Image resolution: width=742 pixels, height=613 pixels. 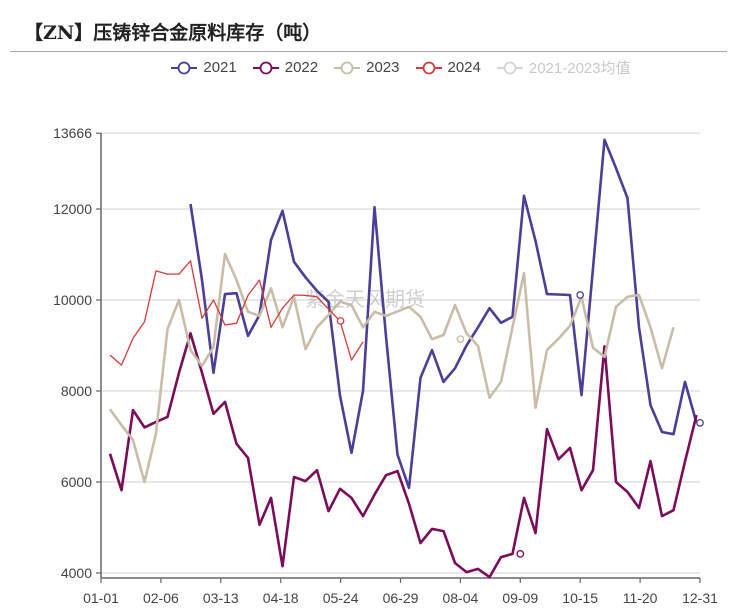 What do you see at coordinates (76, 482) in the screenshot?
I see `y-tick-label: 6000` at bounding box center [76, 482].